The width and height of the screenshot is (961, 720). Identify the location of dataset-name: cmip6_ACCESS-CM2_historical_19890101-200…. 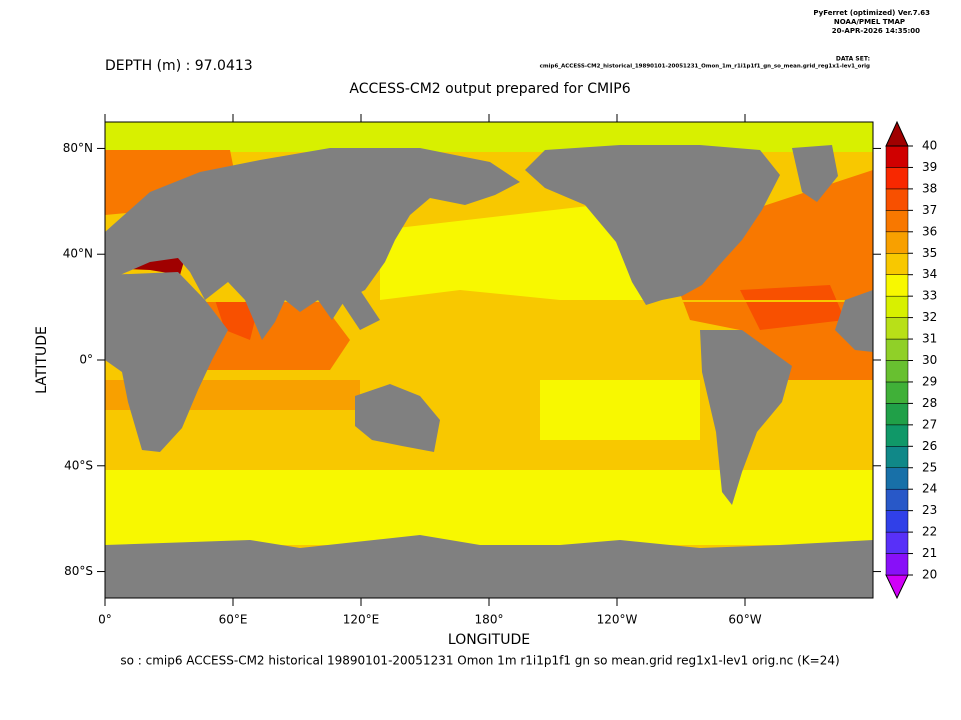
(705, 67).